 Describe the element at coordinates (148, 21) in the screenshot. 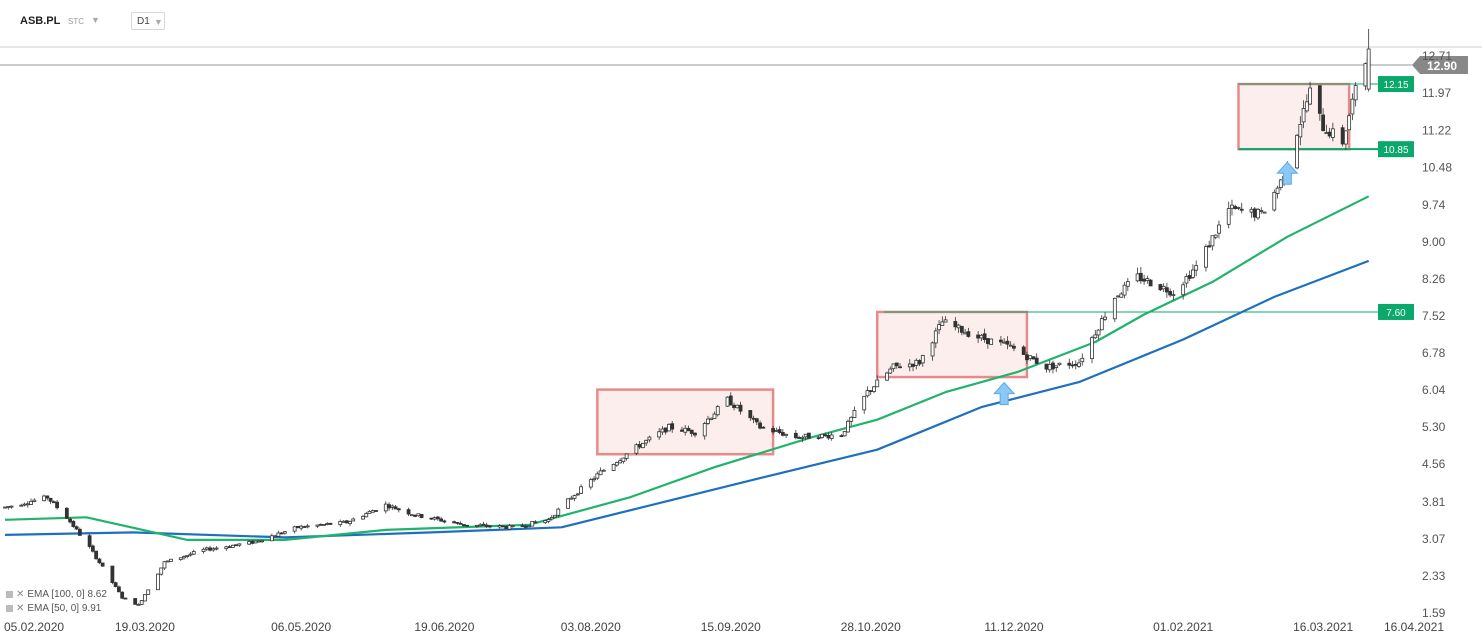

I see `interval-select: D1 ▼` at that location.